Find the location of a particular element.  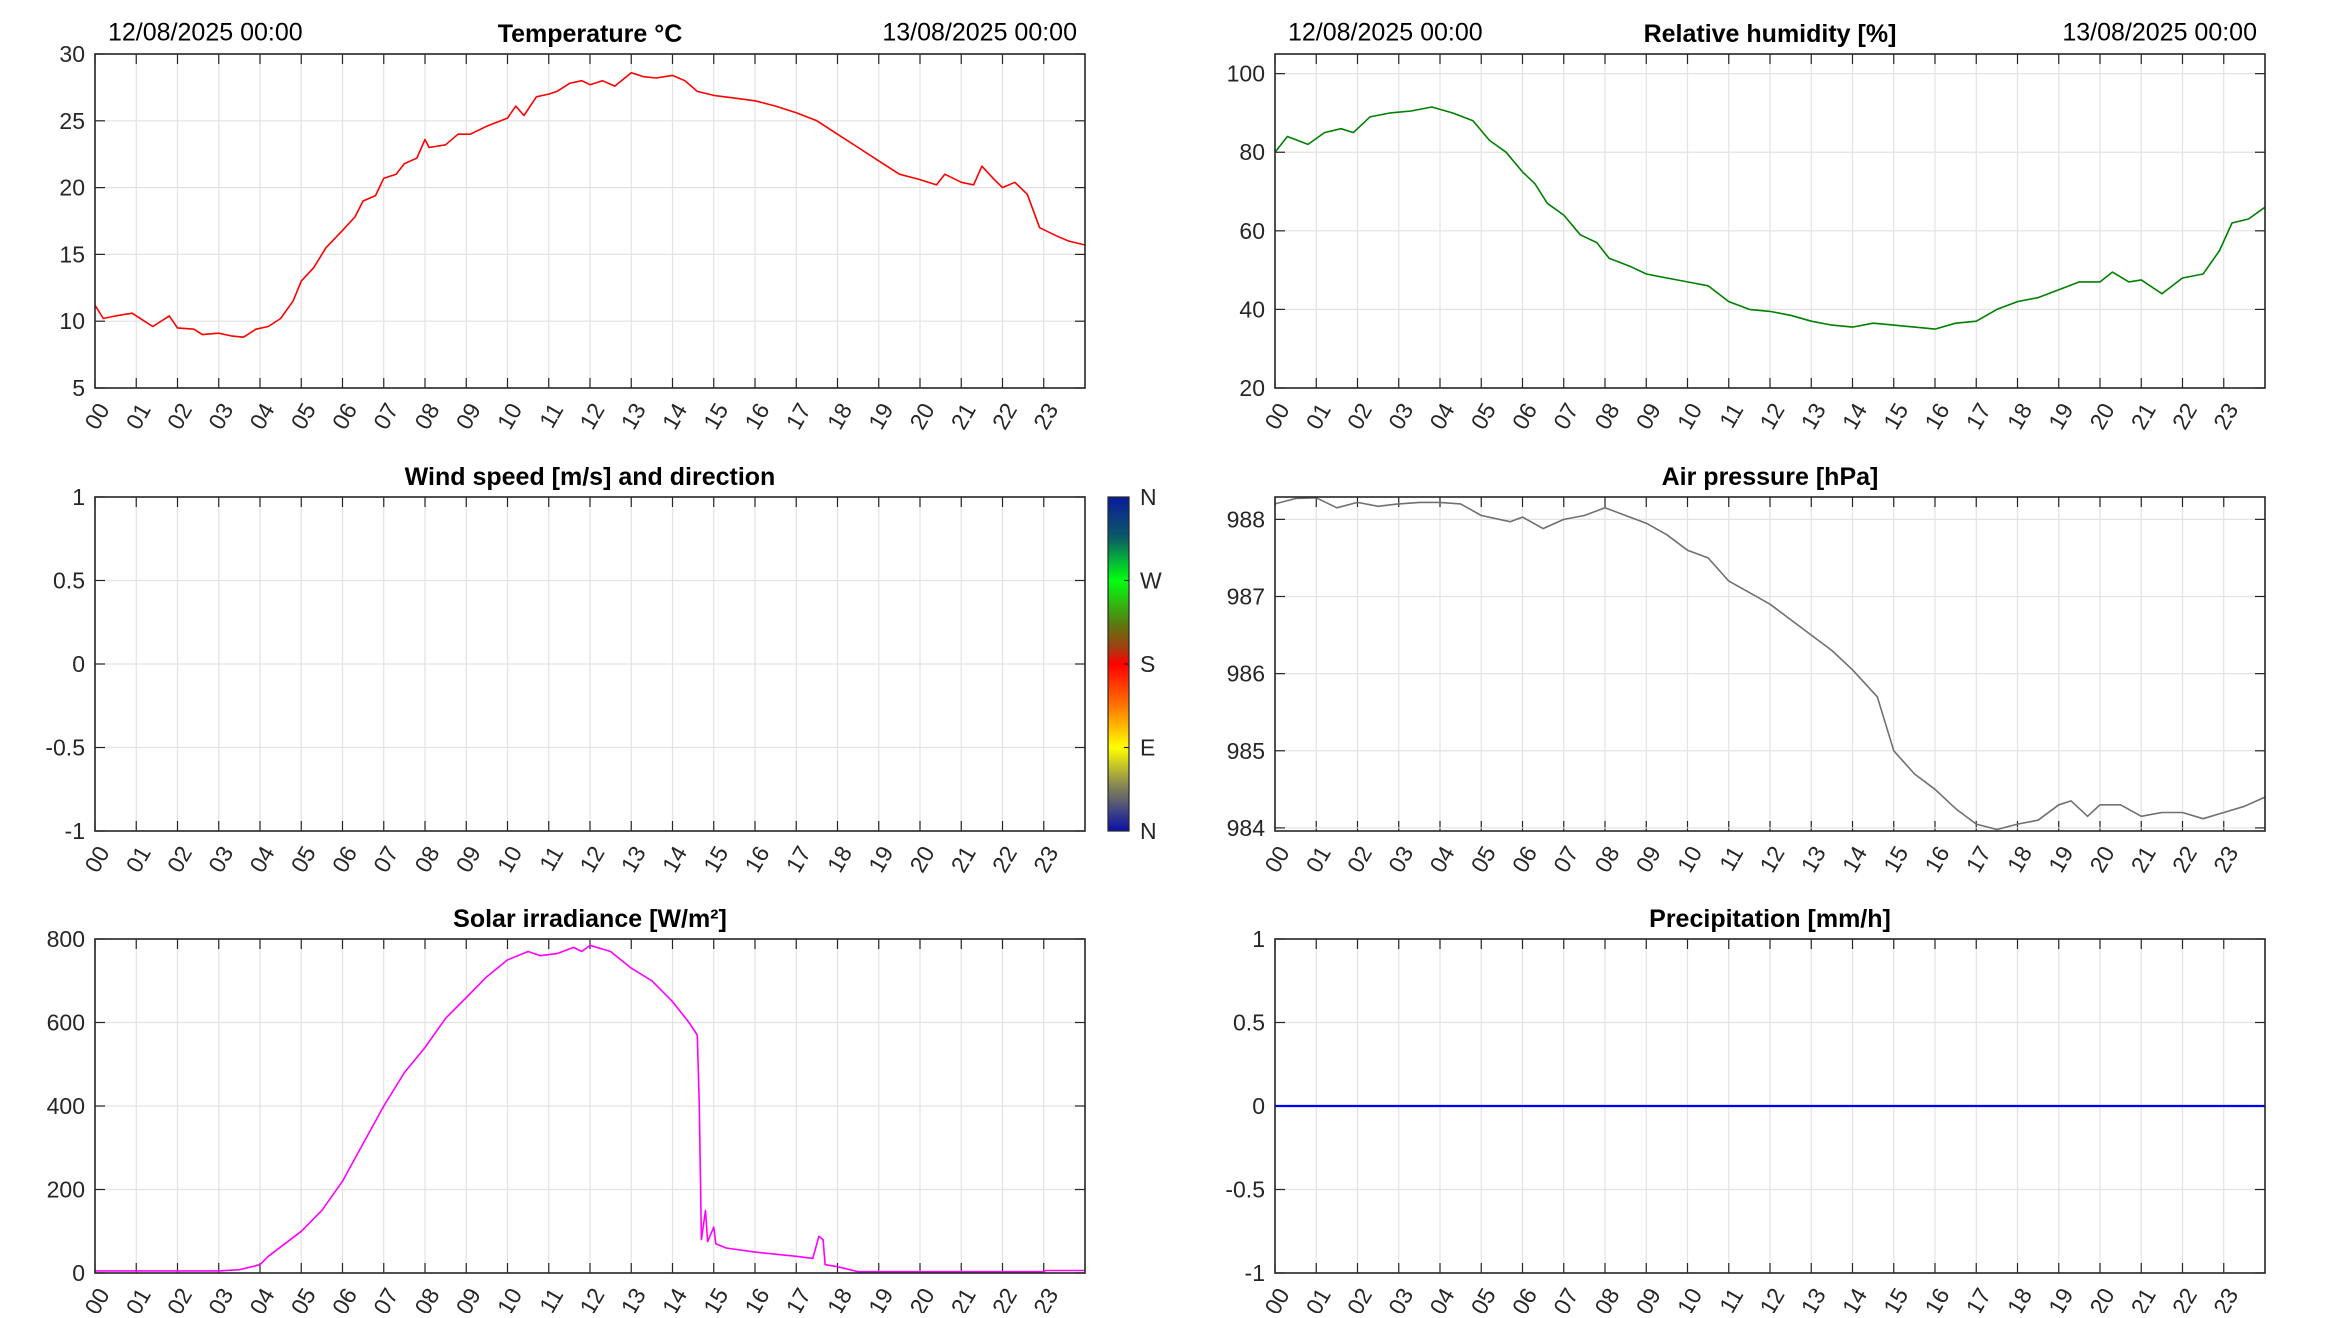

date-end-label: 13/08/2025 00:00 is located at coordinates (979, 33).